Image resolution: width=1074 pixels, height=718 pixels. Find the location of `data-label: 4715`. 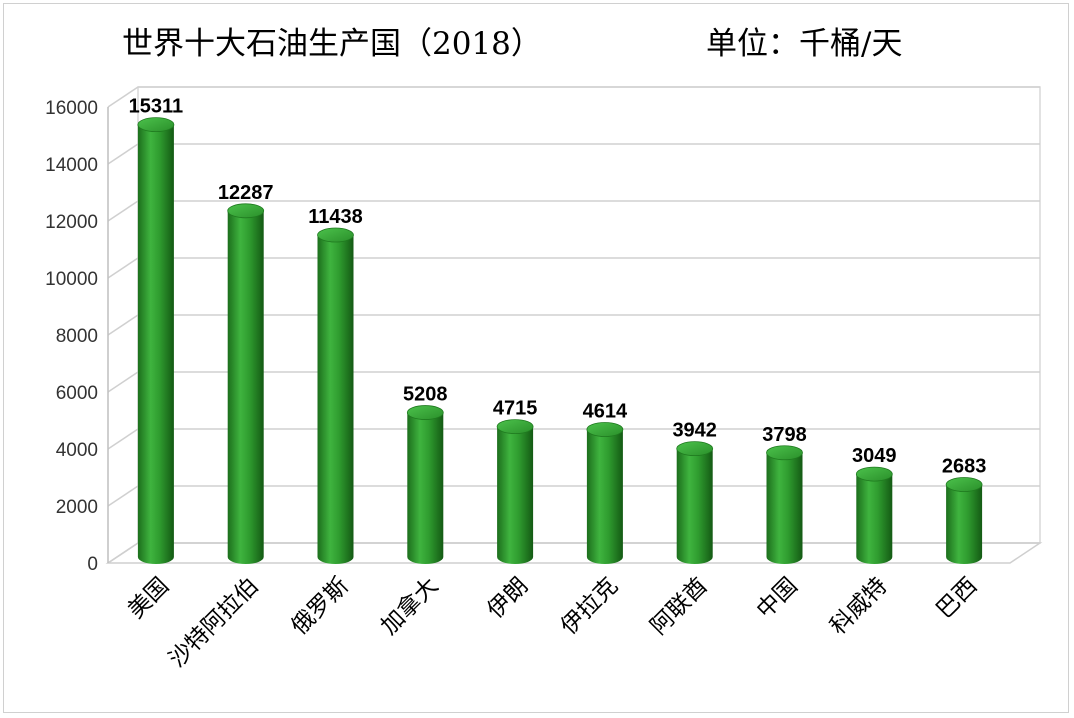

data-label: 4715 is located at coordinates (515, 409).